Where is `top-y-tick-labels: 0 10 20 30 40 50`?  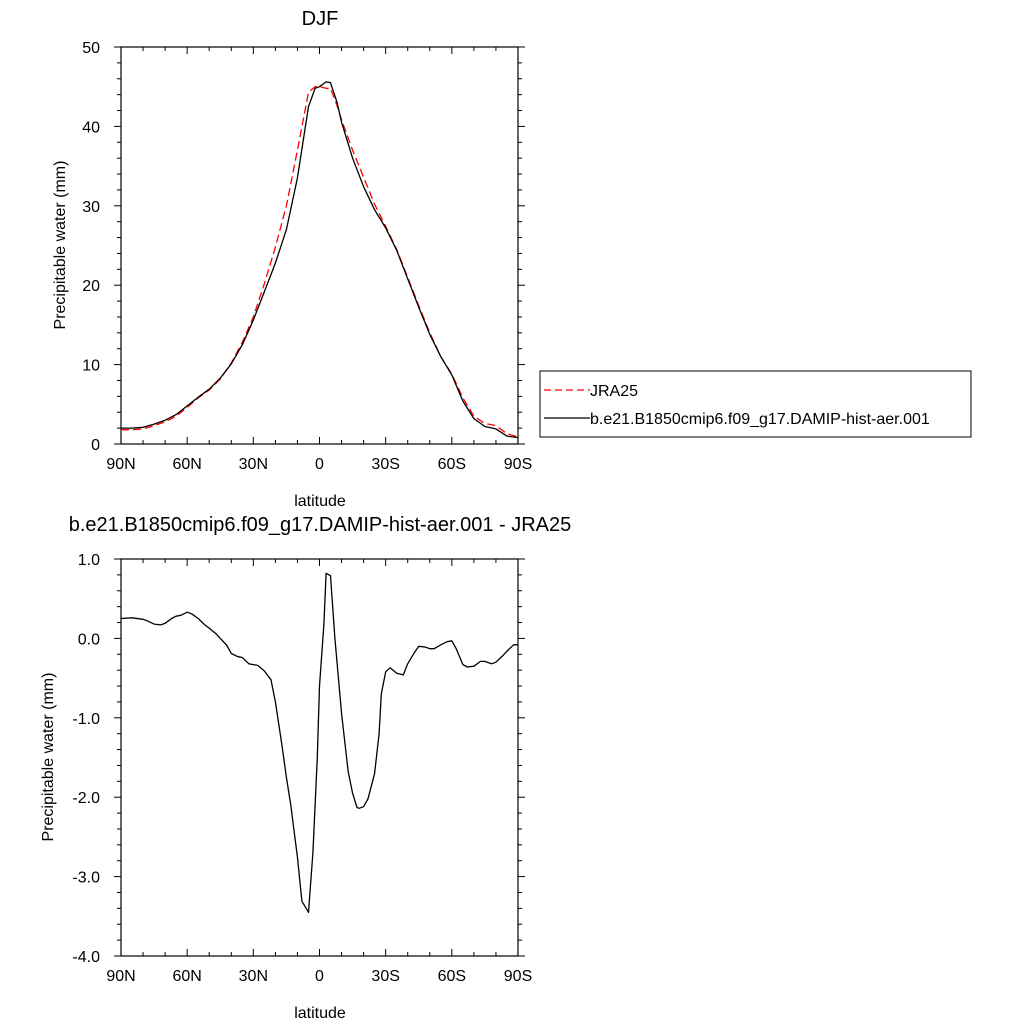
top-y-tick-labels: 0 10 20 30 40 50 is located at coordinates (91, 247).